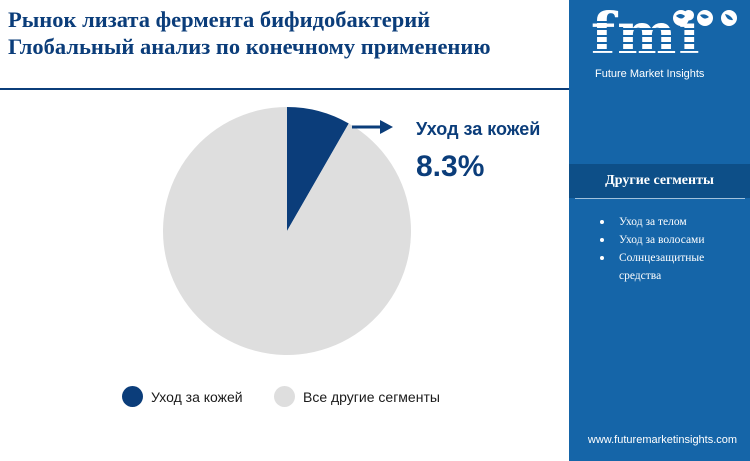 This screenshot has height=461, width=750. What do you see at coordinates (284, 89) in the screenshot?
I see `title-divider` at bounding box center [284, 89].